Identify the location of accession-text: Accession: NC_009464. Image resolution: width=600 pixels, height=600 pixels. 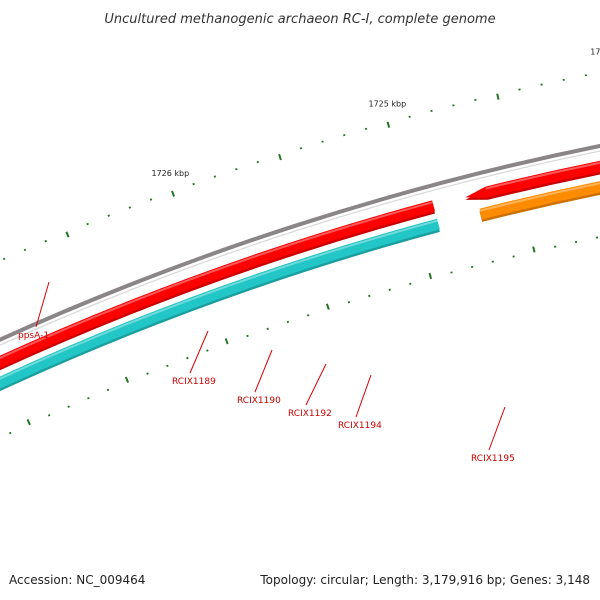
(77, 580).